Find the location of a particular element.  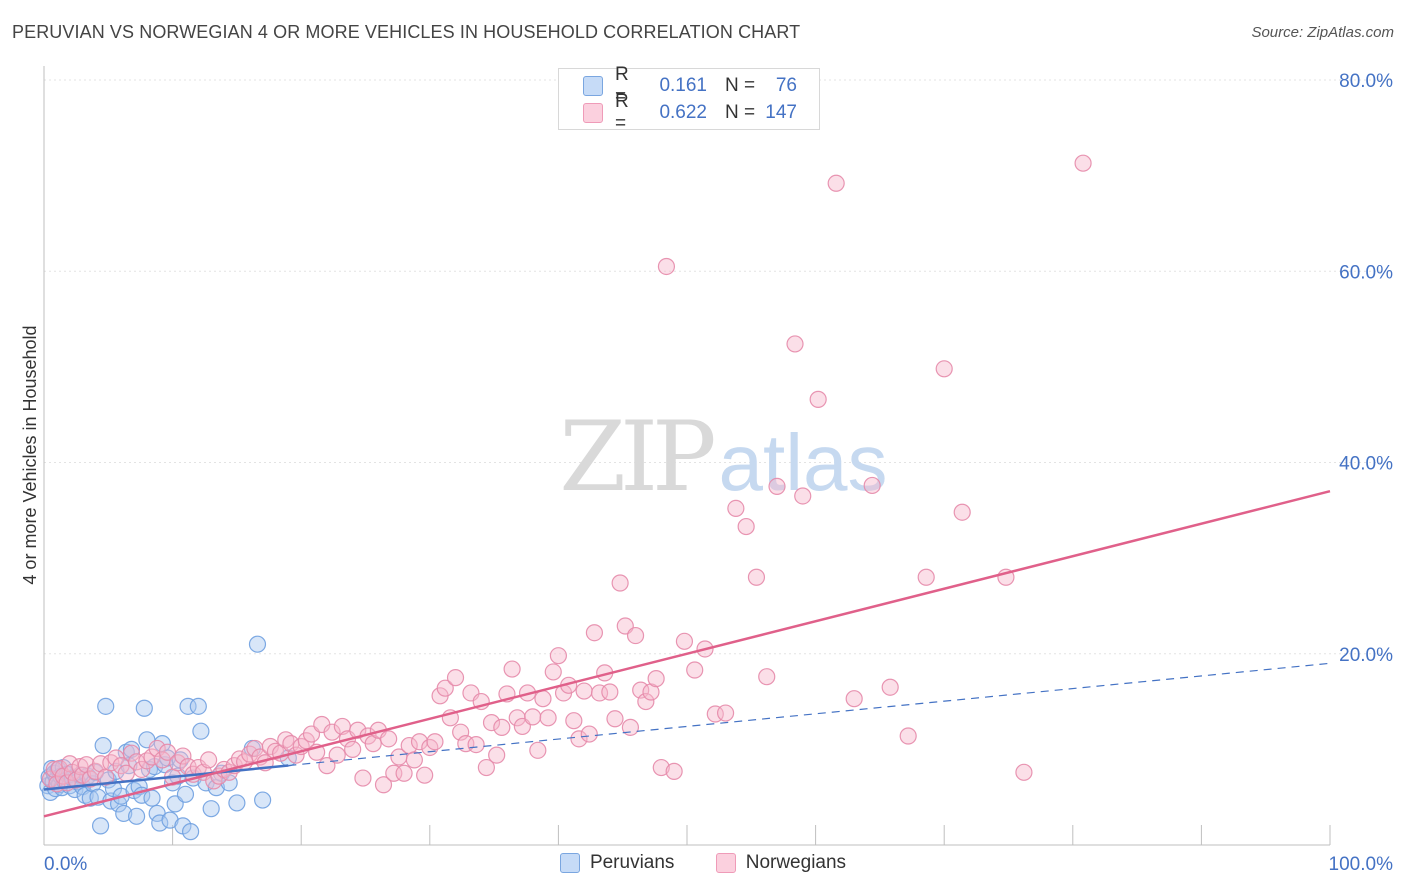

legend-stats-row-norwegians: R = 0.622 N = 147 is located at coordinates (690, 112).